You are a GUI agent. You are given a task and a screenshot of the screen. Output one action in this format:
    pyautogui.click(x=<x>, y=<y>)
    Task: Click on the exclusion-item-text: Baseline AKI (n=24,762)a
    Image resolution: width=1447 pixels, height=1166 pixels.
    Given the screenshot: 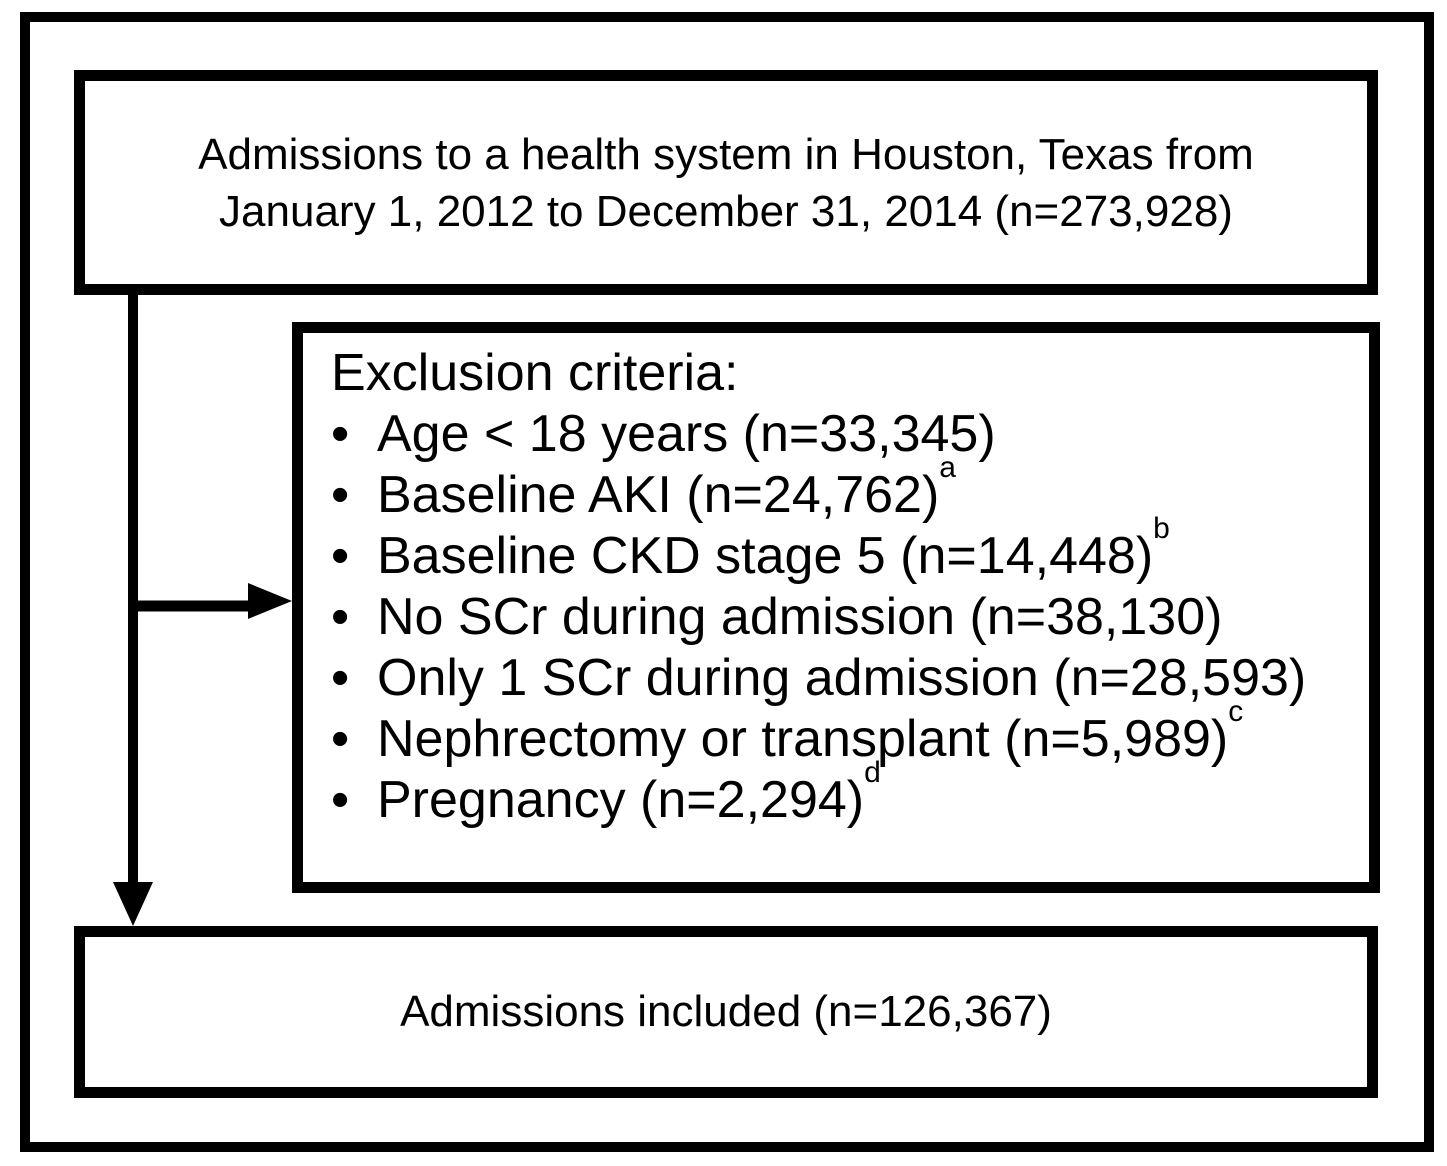 What is the action you would take?
    pyautogui.click(x=666, y=489)
    